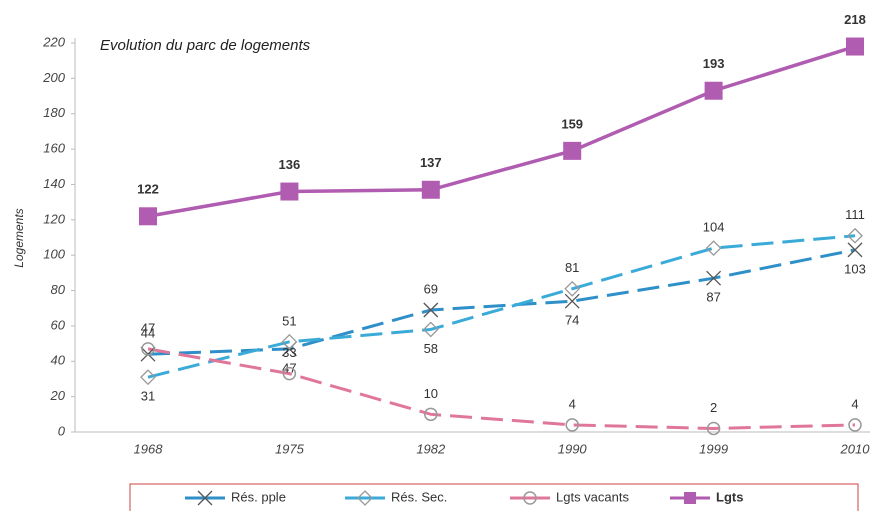  What do you see at coordinates (149, 448) in the screenshot?
I see `x-tick-label: 1968` at bounding box center [149, 448].